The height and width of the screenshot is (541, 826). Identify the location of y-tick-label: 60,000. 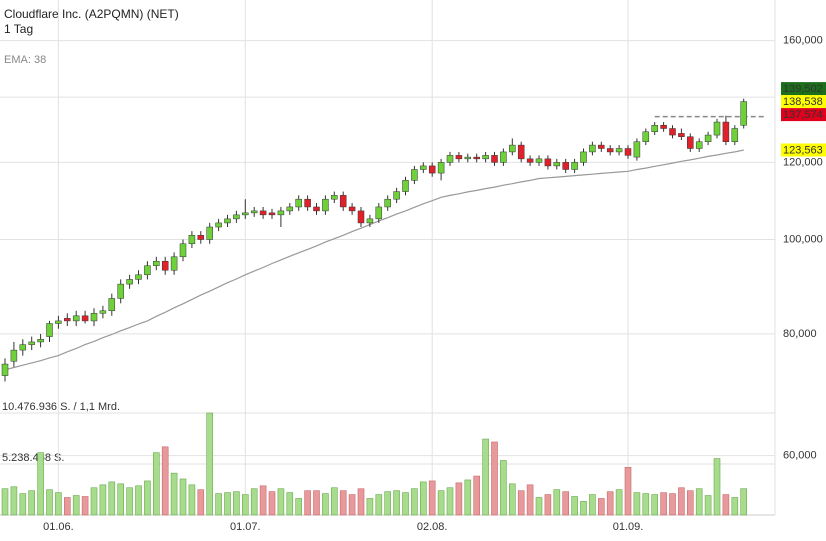
(800, 456).